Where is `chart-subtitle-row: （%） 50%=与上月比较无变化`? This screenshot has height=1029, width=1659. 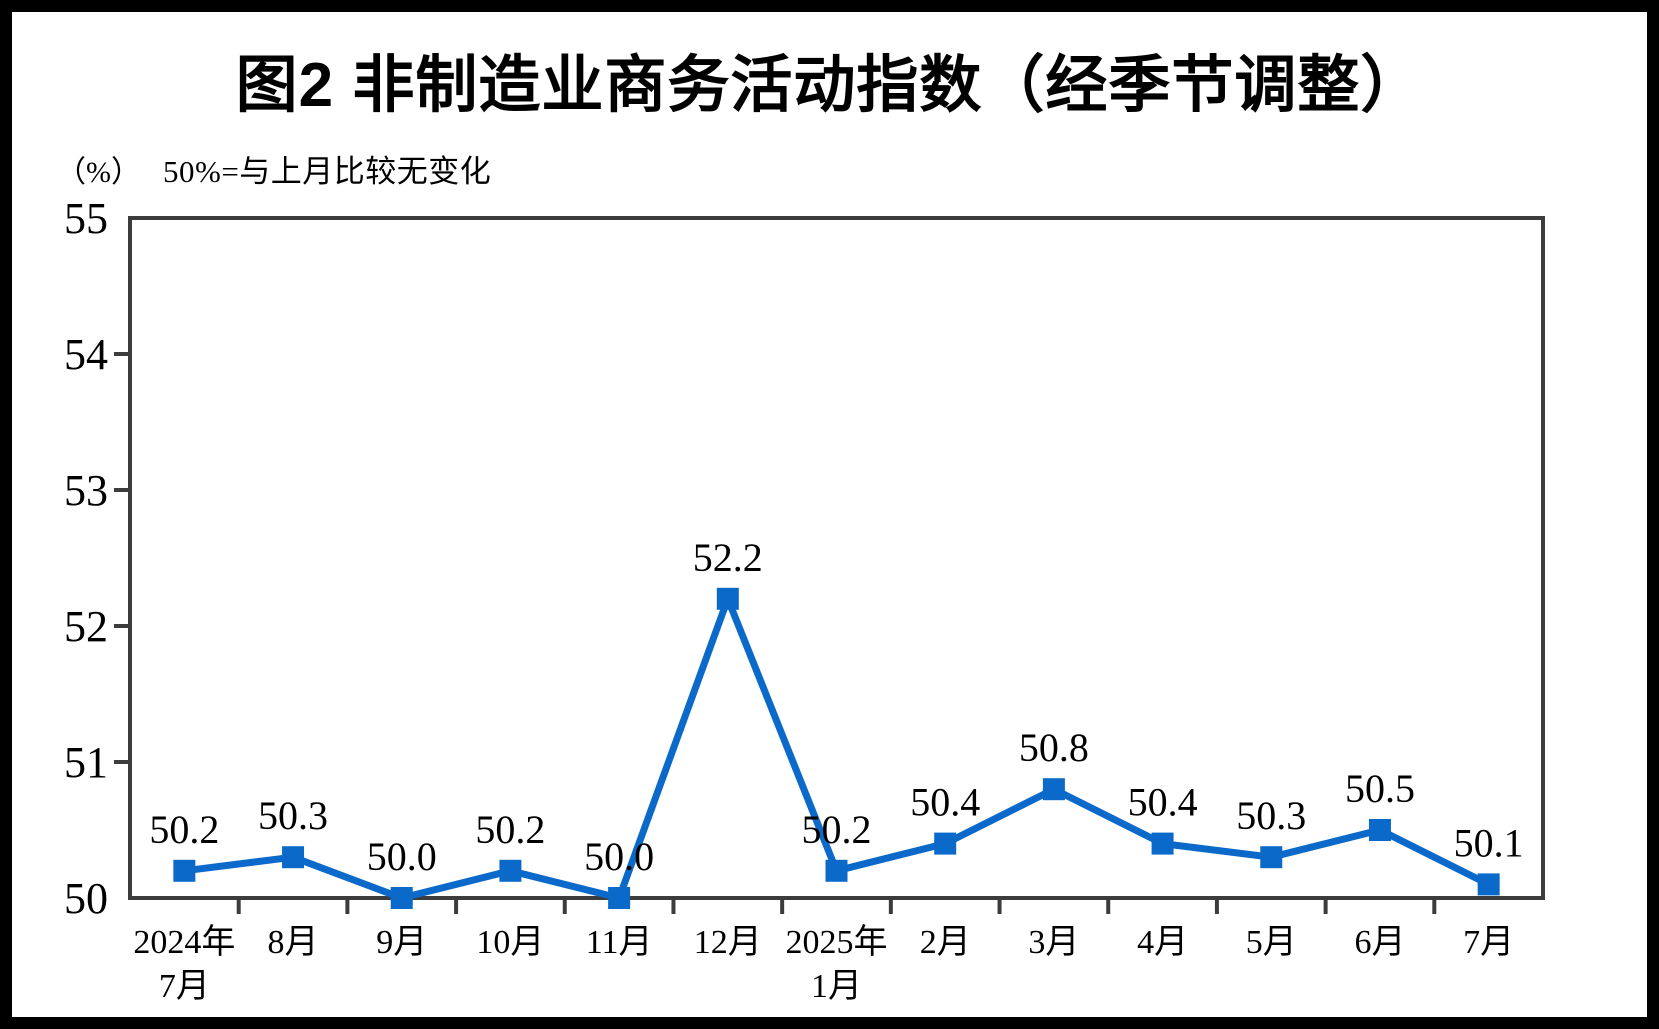 chart-subtitle-row: （%） 50%=与上月比较无变化 is located at coordinates (273, 168).